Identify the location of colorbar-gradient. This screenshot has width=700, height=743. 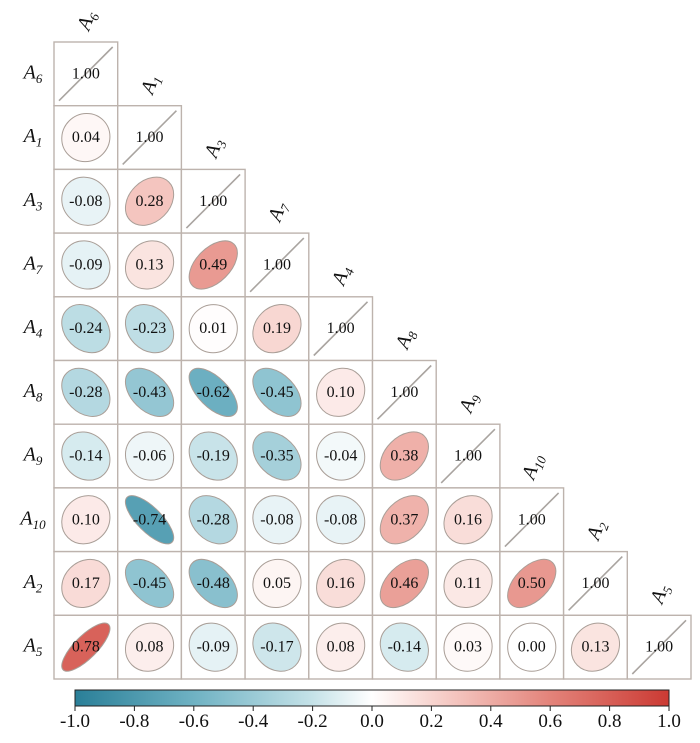
(372, 698).